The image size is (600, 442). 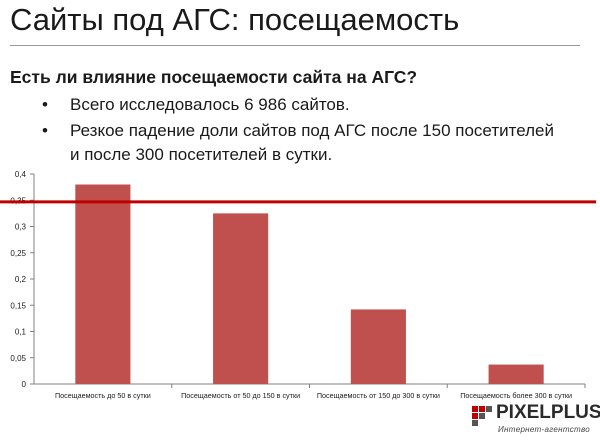 I want to click on pixelplus-logo-icon, so click(x=482, y=416).